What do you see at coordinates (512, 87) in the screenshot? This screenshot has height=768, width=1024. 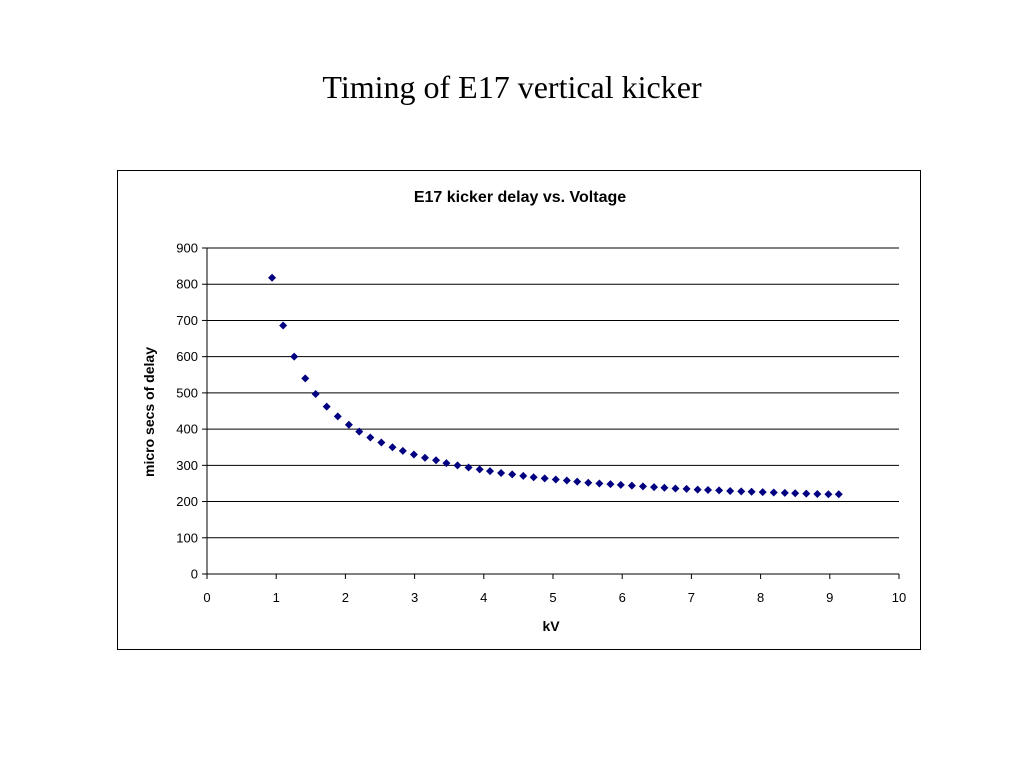 I see `slide-title: Timing of E17 vertical kicker` at bounding box center [512, 87].